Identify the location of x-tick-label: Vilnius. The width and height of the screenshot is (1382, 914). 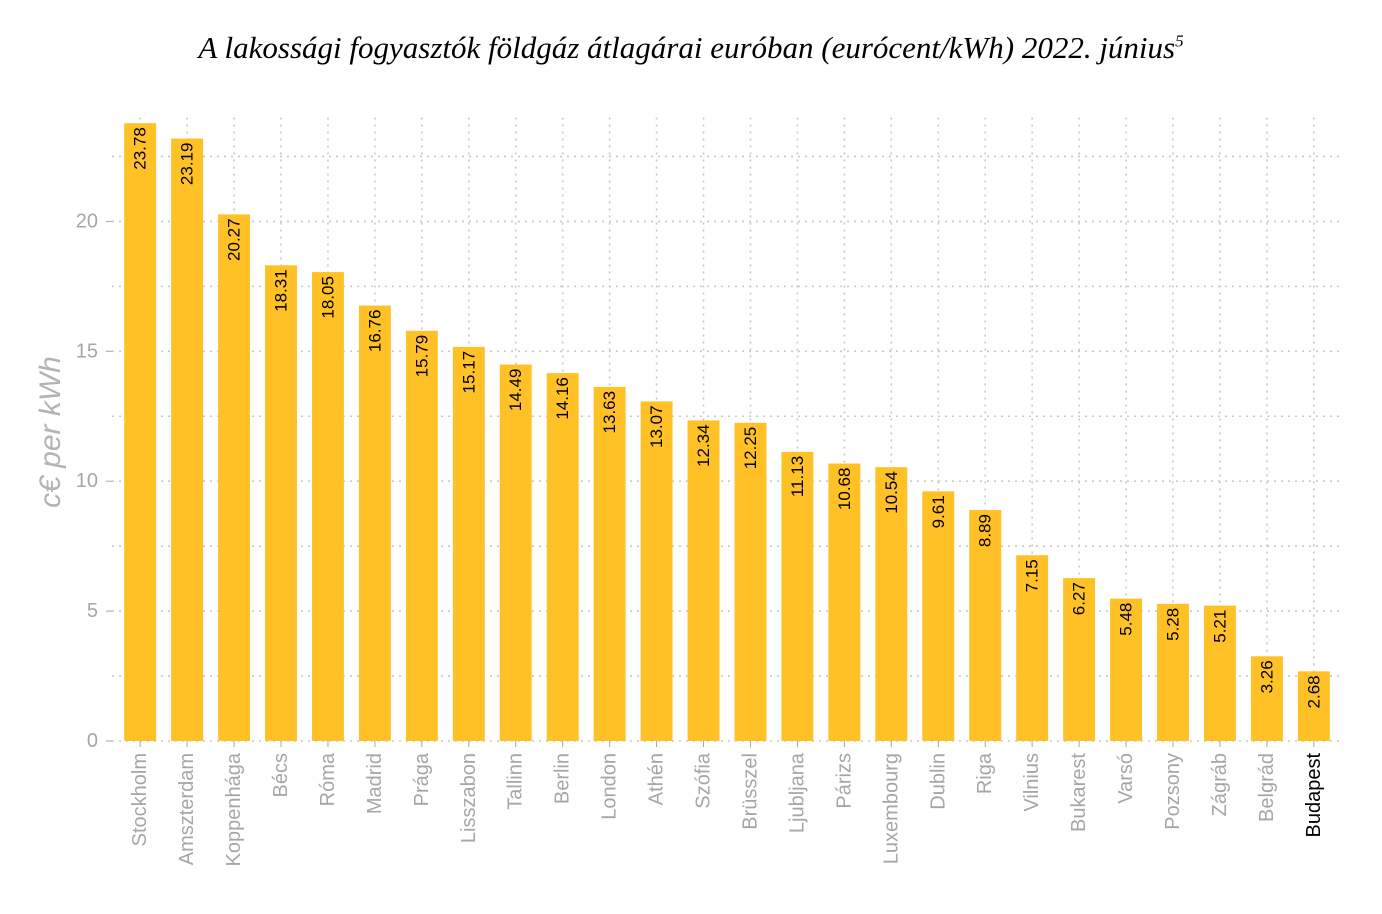
(1032, 782).